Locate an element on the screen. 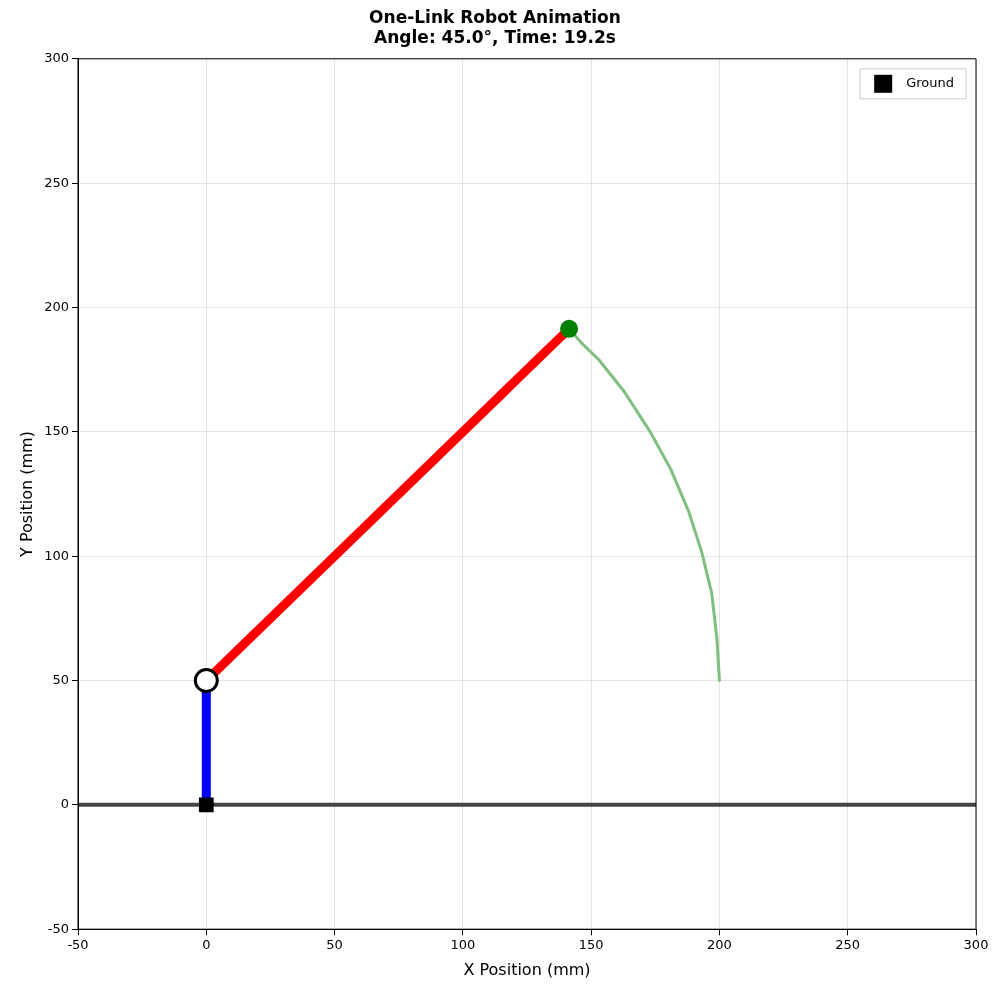  y-tick-label: 200 is located at coordinates (57, 306).